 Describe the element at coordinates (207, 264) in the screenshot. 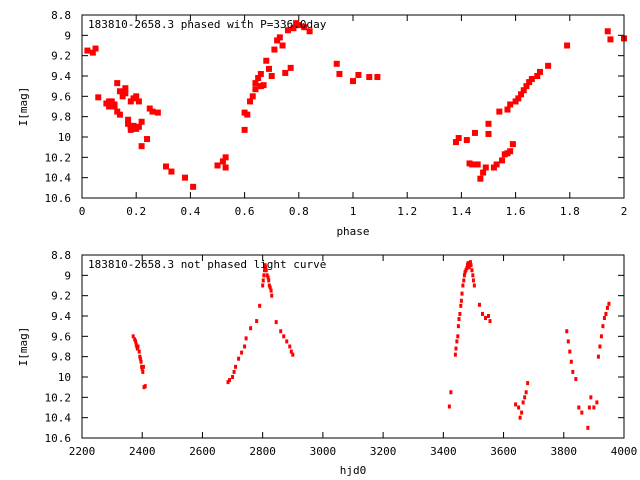

I see `unphased-chart-title: 183810-2658.3 not phased light curve` at that location.